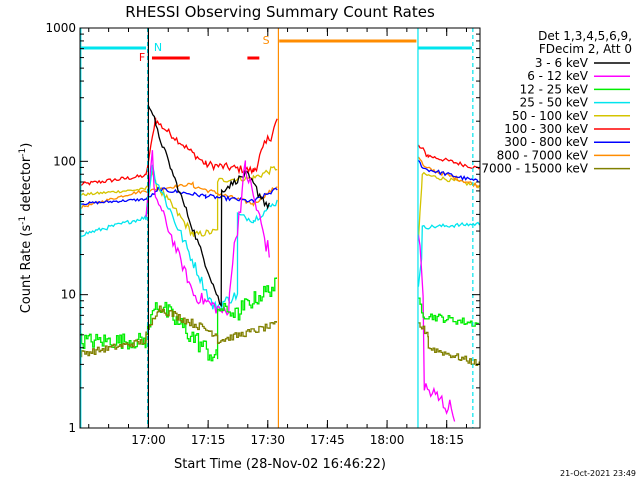 The image size is (640, 480). What do you see at coordinates (26, 145) in the screenshot?
I see `y-axis-label-part: )` at bounding box center [26, 145].